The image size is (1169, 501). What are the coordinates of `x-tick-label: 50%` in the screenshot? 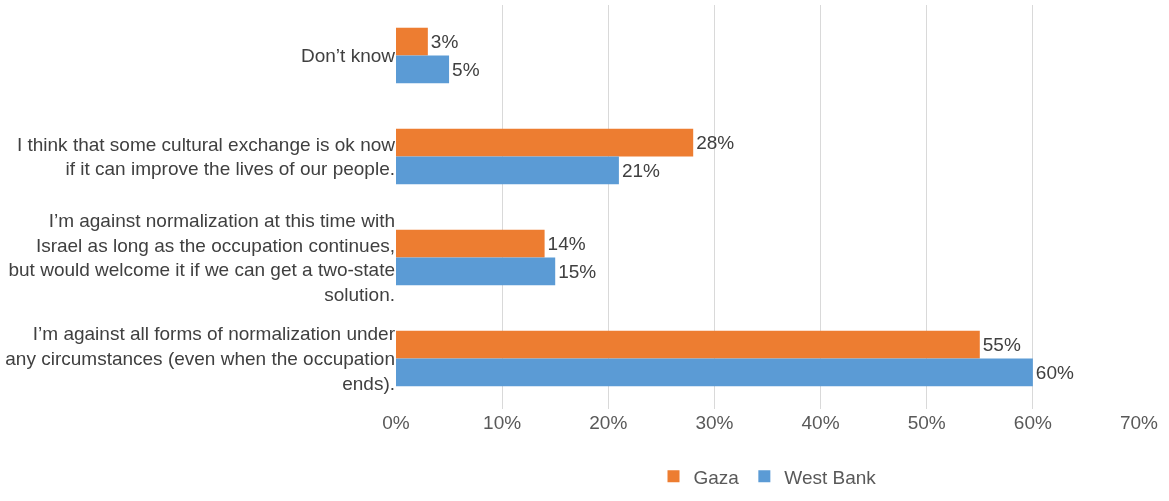 It's located at (926, 422).